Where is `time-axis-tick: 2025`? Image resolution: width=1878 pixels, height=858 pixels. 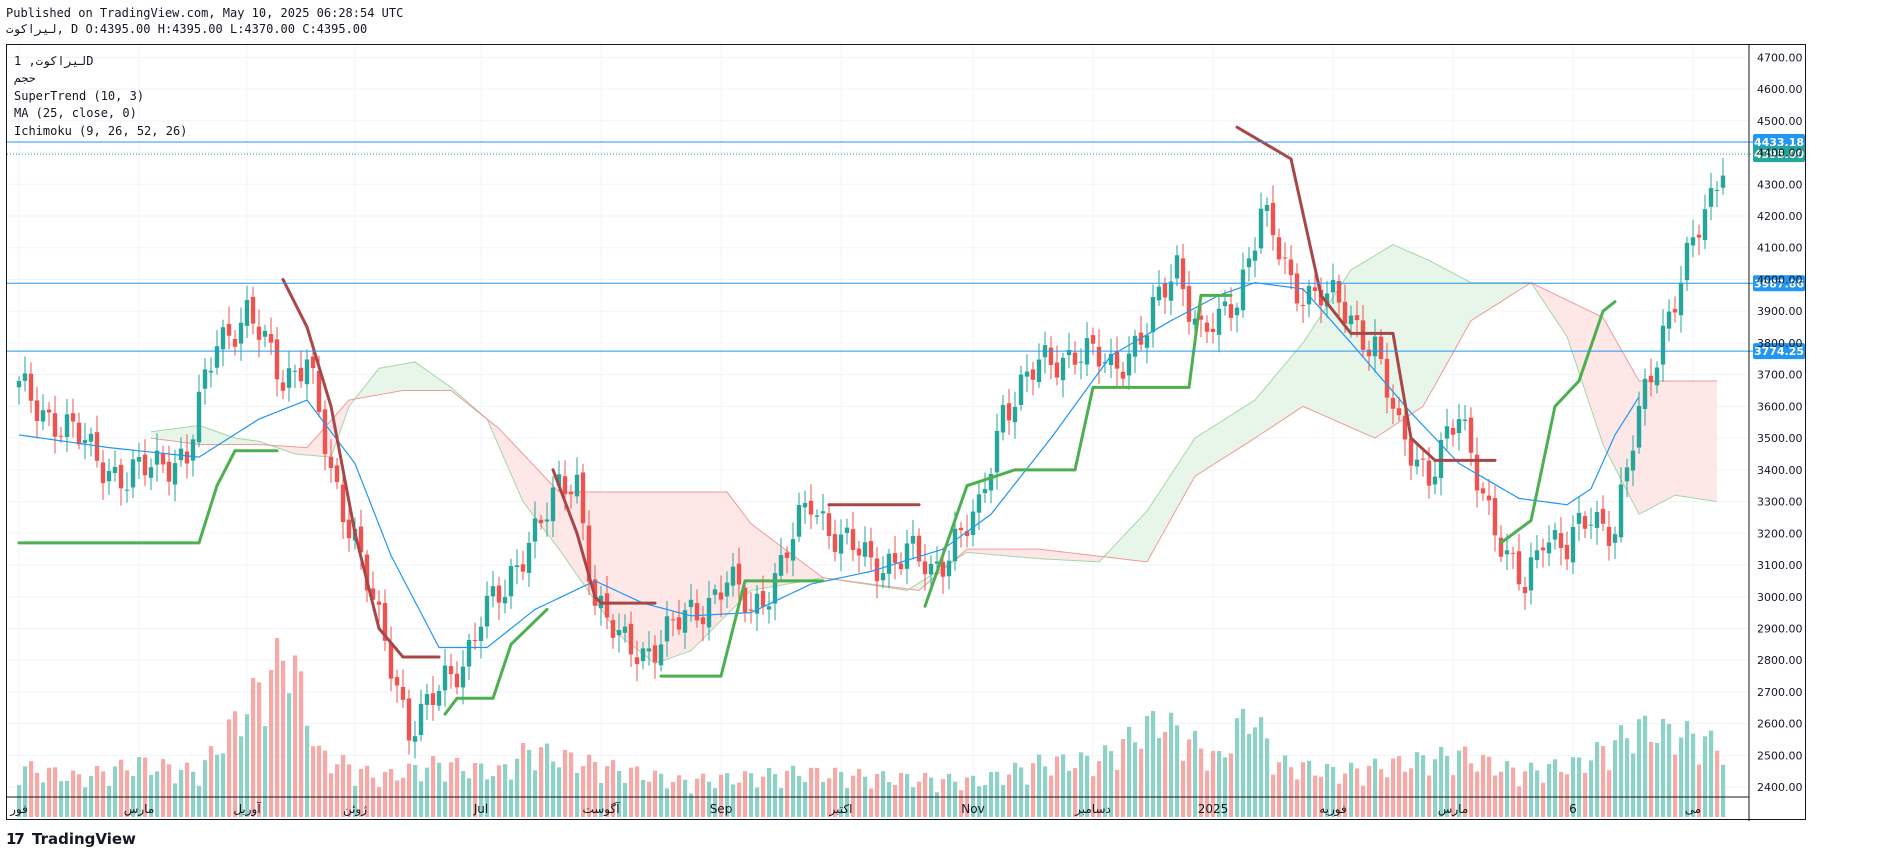
time-axis-tick: 2025 is located at coordinates (1213, 809).